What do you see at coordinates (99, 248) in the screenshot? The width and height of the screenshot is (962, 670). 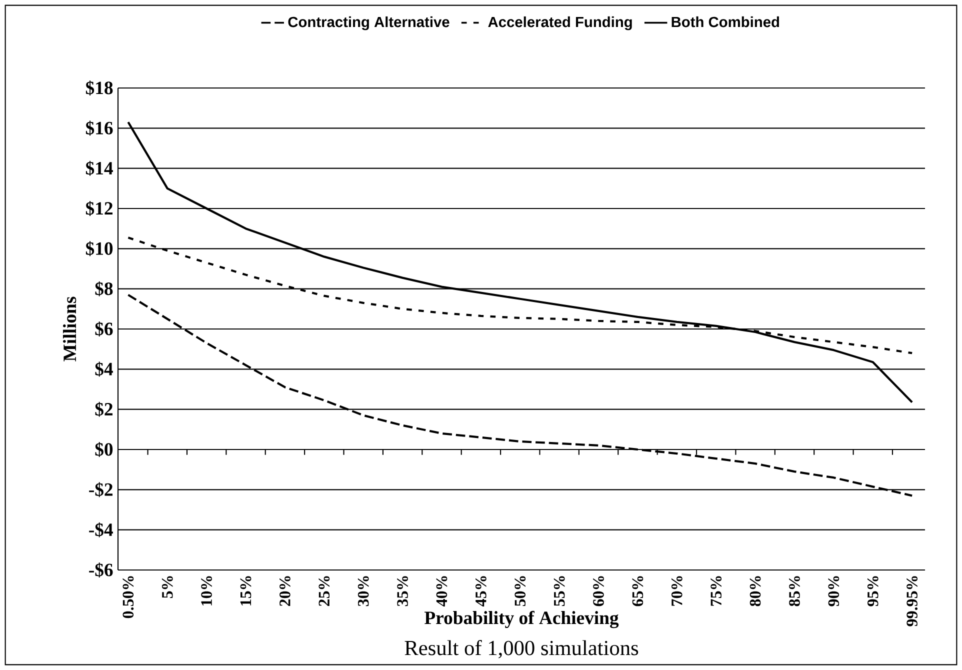 I see `y-tick-label: $10` at bounding box center [99, 248].